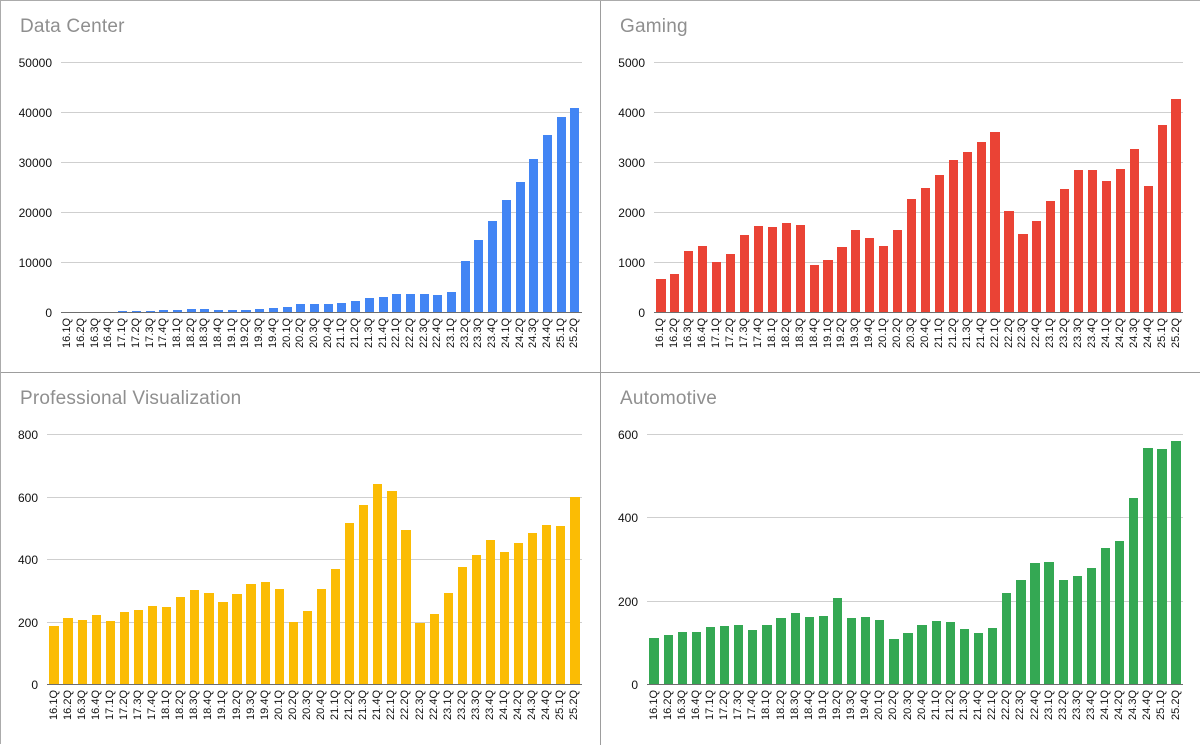  I want to click on x-axis-label: 18.2Q, so click(780, 705).